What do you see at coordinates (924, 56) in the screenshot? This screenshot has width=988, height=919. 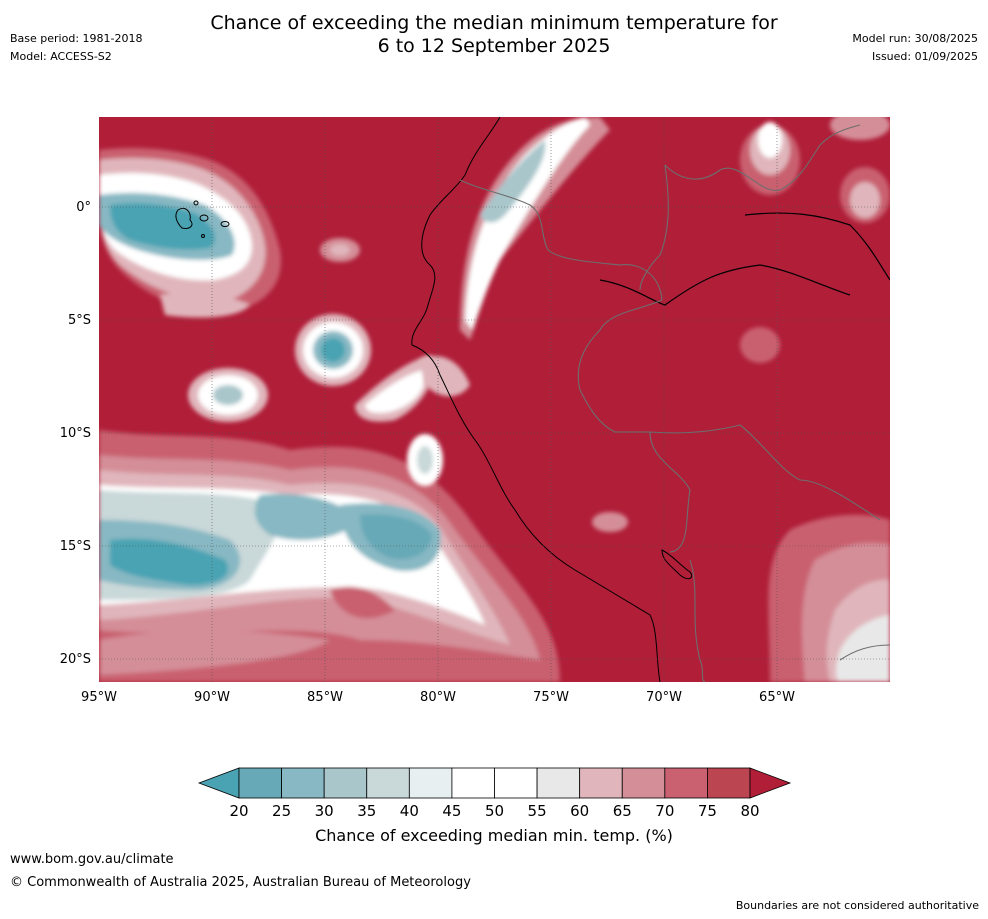 I see `issued-date: Issued: 01/09/2025` at bounding box center [924, 56].